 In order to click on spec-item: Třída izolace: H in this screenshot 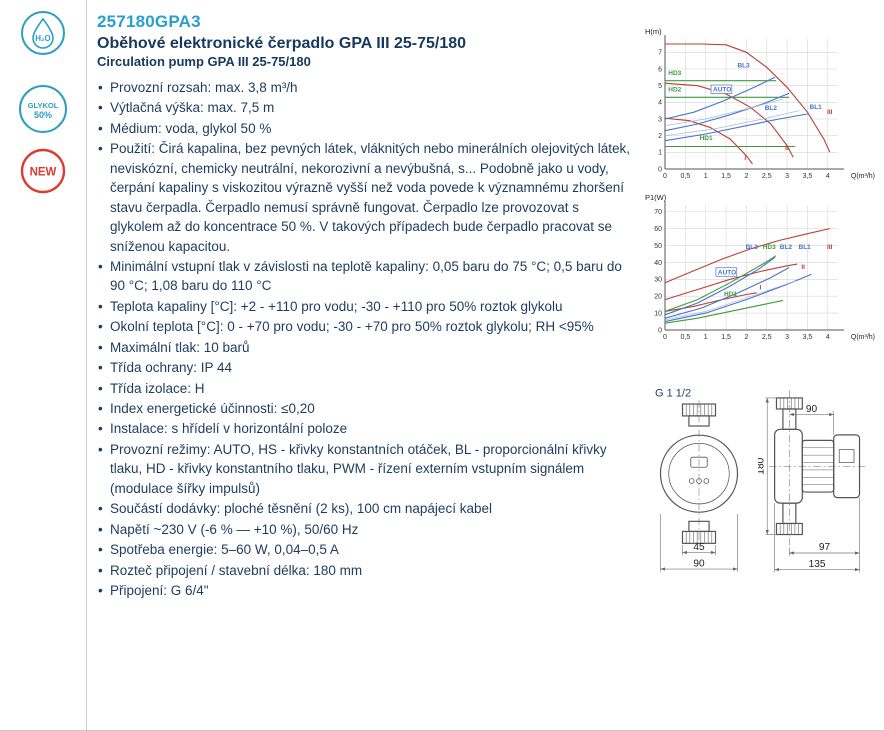, I will do `click(364, 389)`.